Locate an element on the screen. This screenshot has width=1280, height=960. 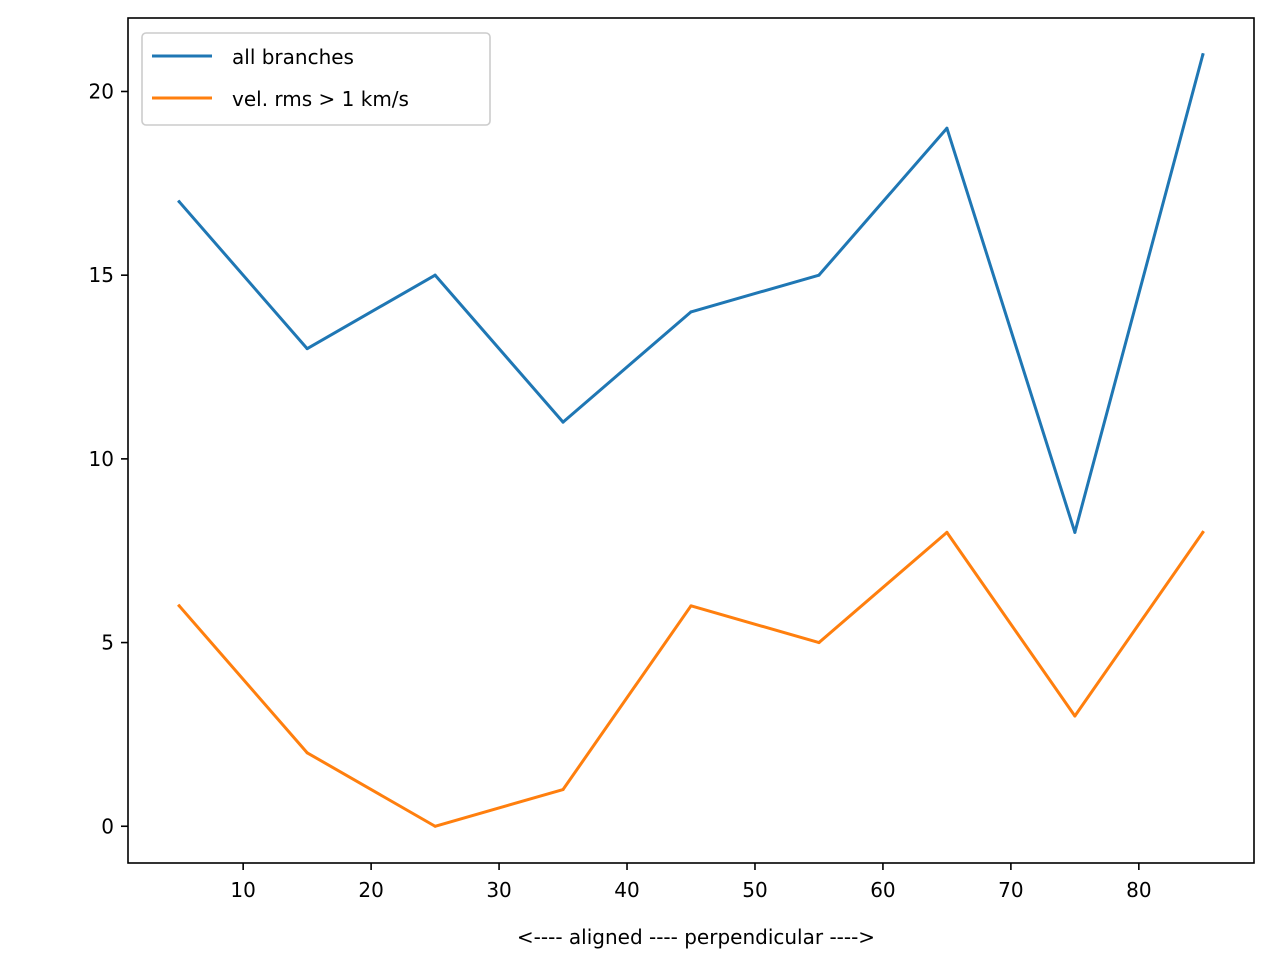
x-tick-label: 80 is located at coordinates (1138, 890).